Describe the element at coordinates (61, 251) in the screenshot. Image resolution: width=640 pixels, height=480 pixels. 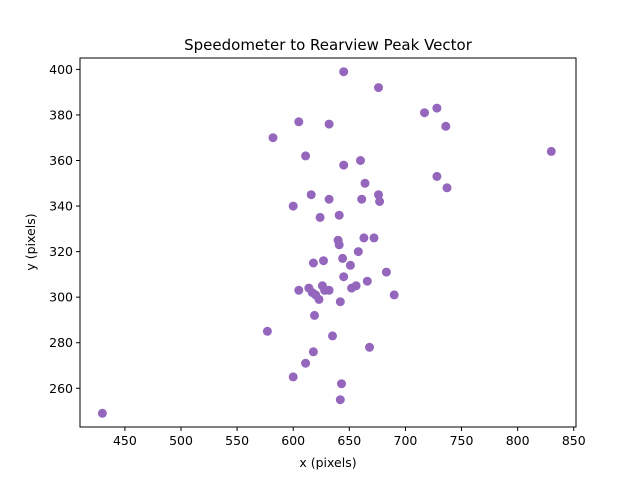
I see `y-tick-label: 320` at that location.